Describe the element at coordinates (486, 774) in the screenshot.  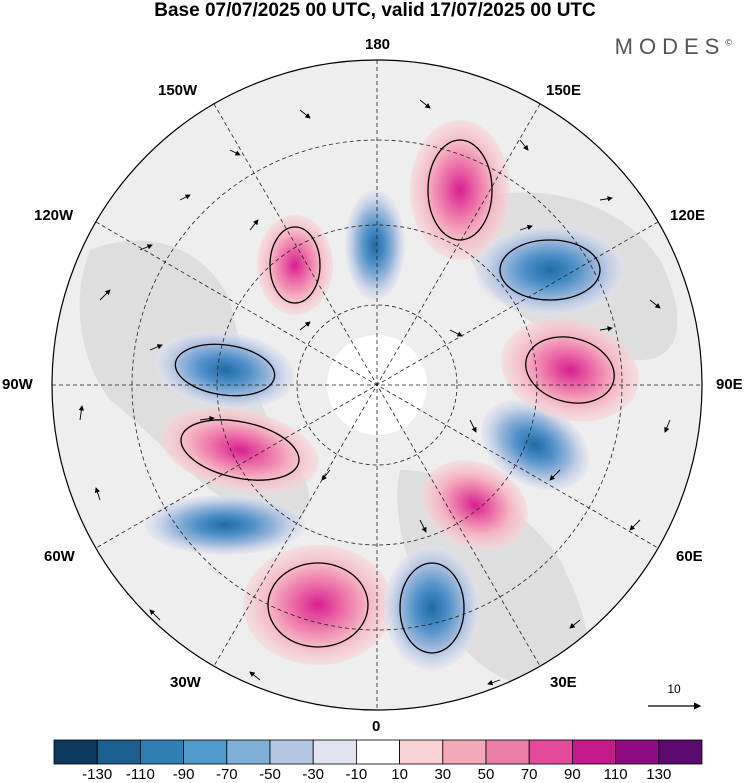
I see `colorbar-tick-label: 50` at that location.